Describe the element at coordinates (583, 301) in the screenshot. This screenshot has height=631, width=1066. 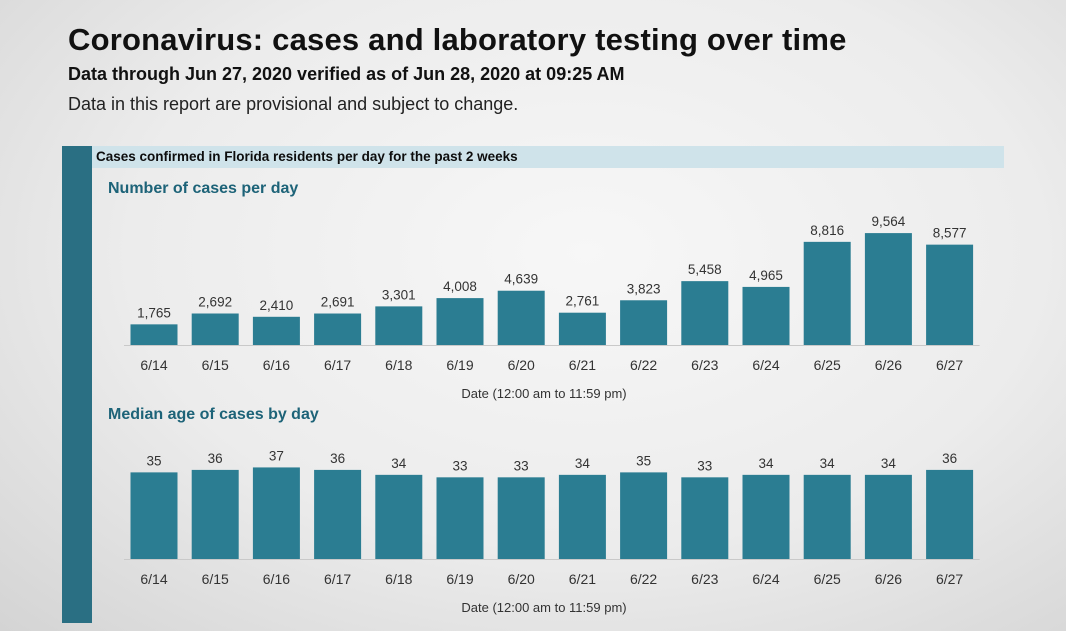
I see `value-label: 2,761` at that location.